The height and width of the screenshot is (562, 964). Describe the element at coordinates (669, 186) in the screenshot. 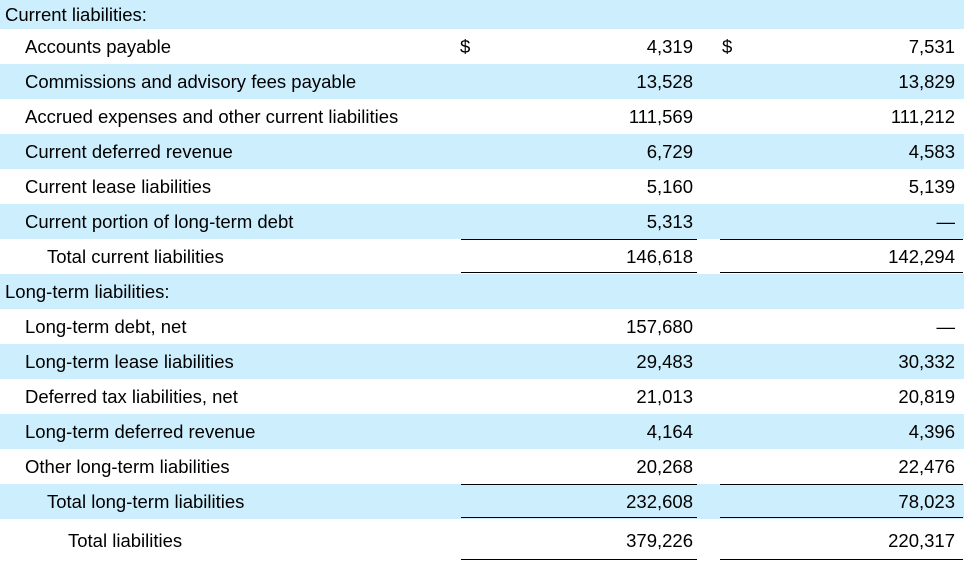

I see `amount: 5,160` at that location.